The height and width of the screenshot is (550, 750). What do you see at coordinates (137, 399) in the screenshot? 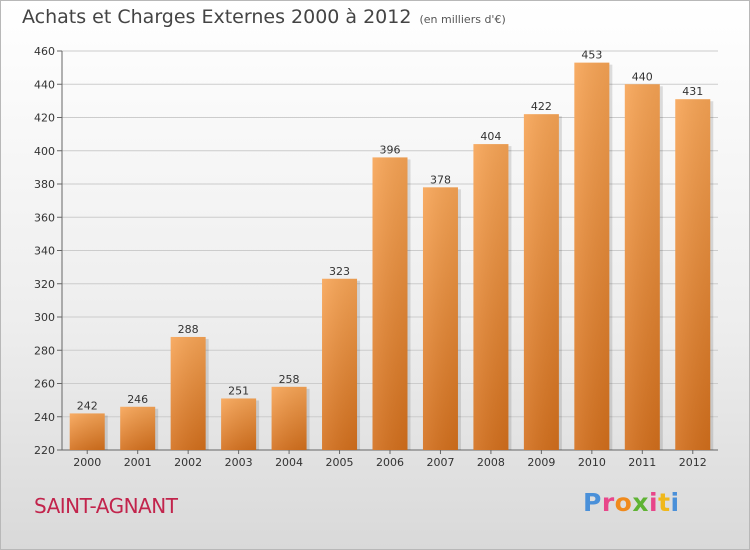
I see `bar-value-label: 246` at bounding box center [137, 399].